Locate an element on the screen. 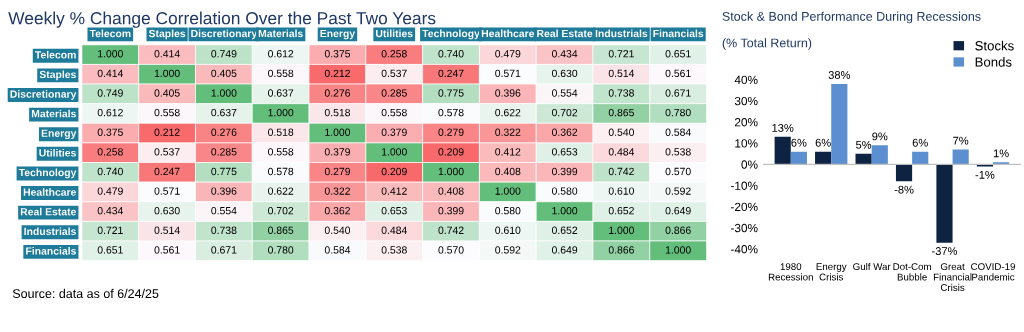 The height and width of the screenshot is (332, 1024). data-label: 0.671 is located at coordinates (224, 250).